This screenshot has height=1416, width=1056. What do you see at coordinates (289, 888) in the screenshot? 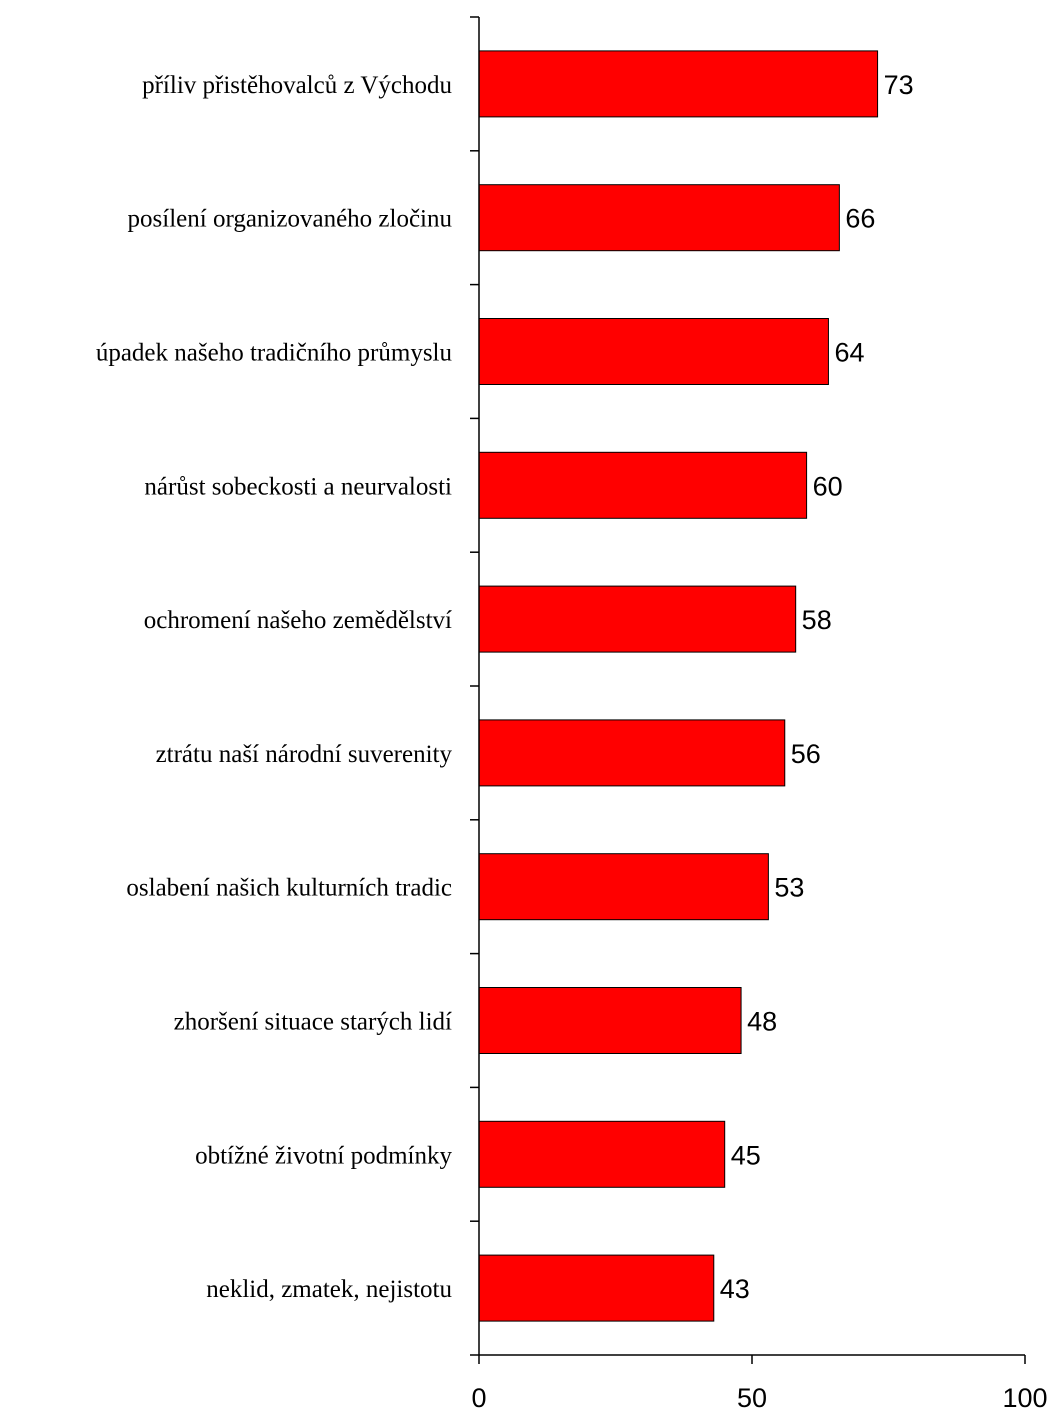
I see `category-label-7: oslabení našich kulturních tradic` at bounding box center [289, 888].